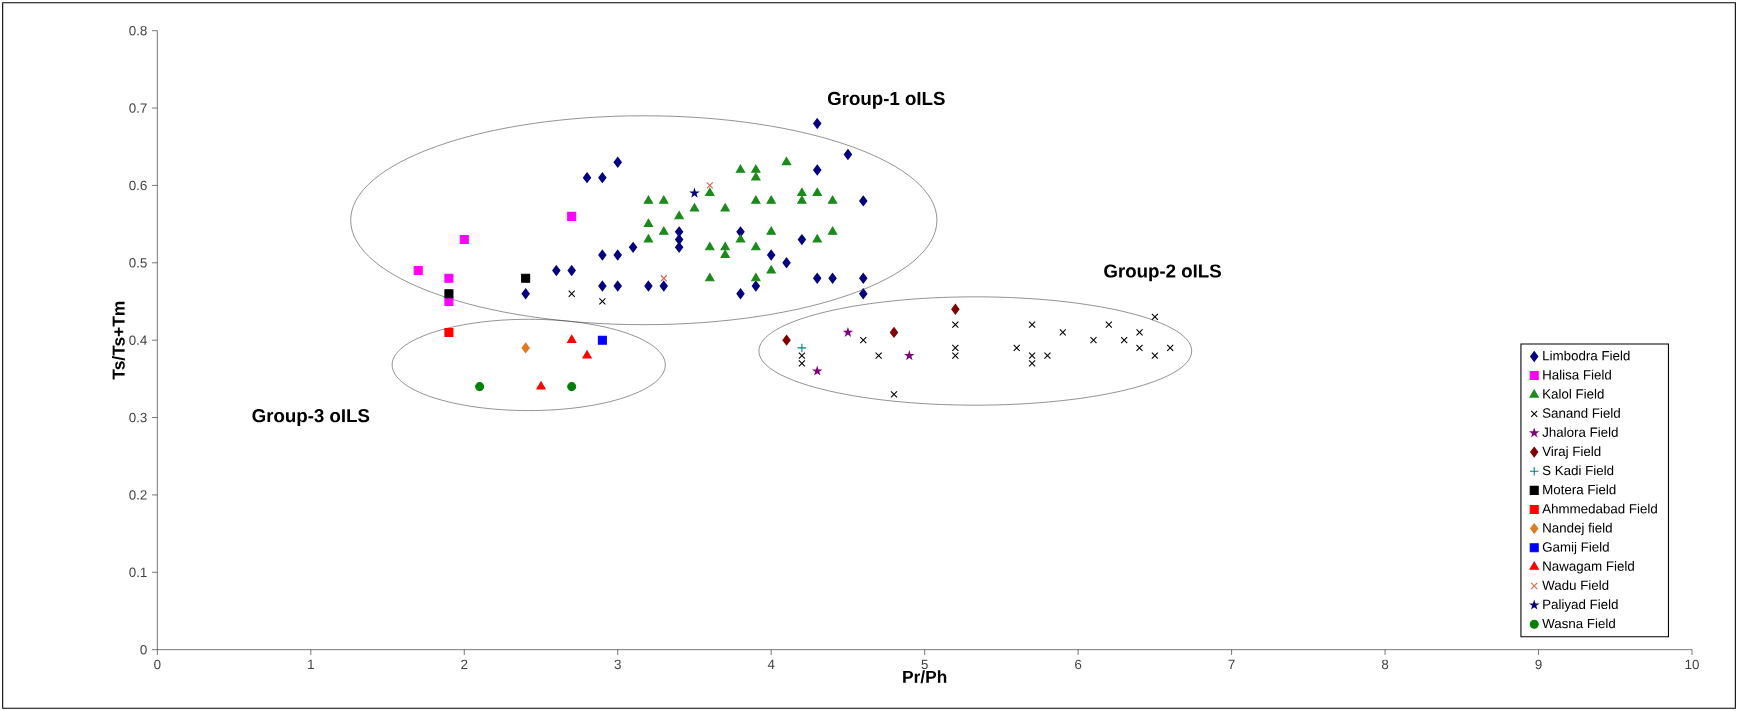 The width and height of the screenshot is (1738, 711). I want to click on legend-label: Motera Field, so click(1579, 489).